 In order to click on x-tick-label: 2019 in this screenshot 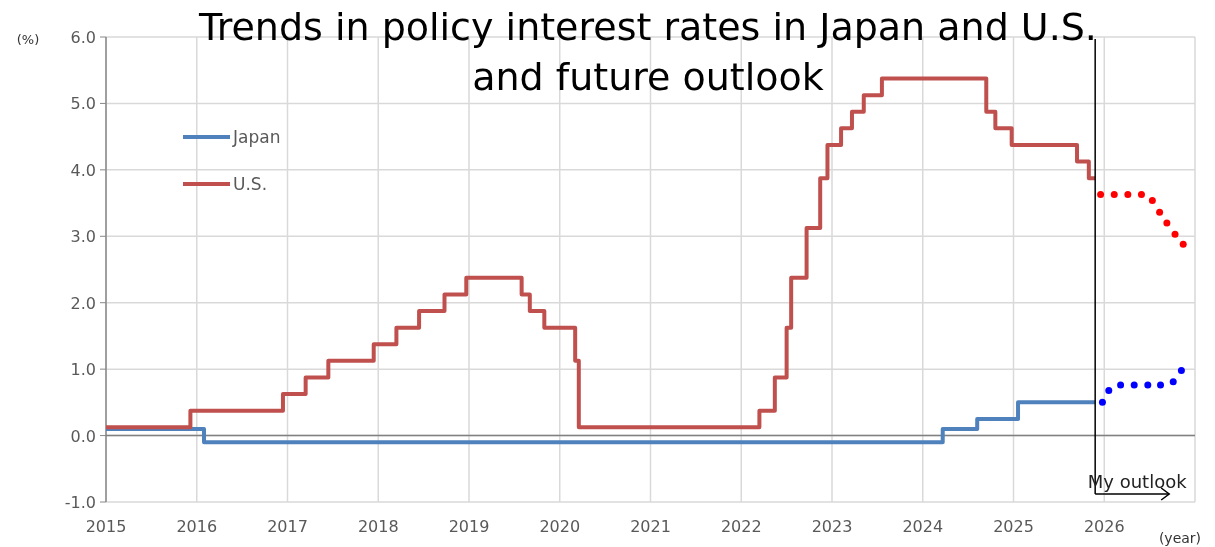, I will do `click(469, 526)`.